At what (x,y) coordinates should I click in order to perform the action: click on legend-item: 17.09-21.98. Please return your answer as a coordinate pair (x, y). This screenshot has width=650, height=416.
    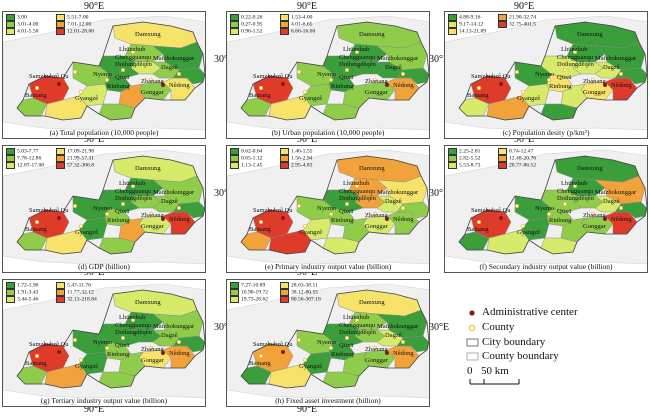
    Looking at the image, I should click on (75, 151).